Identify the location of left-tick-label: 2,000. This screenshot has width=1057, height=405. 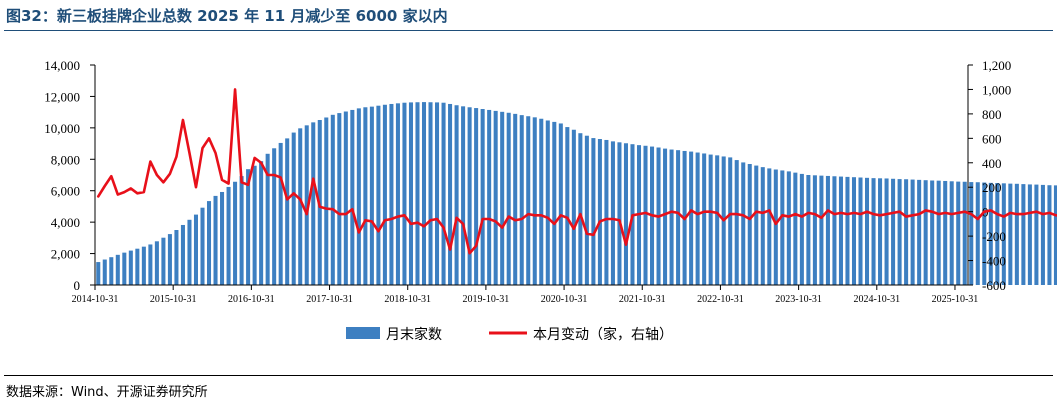
(65, 254).